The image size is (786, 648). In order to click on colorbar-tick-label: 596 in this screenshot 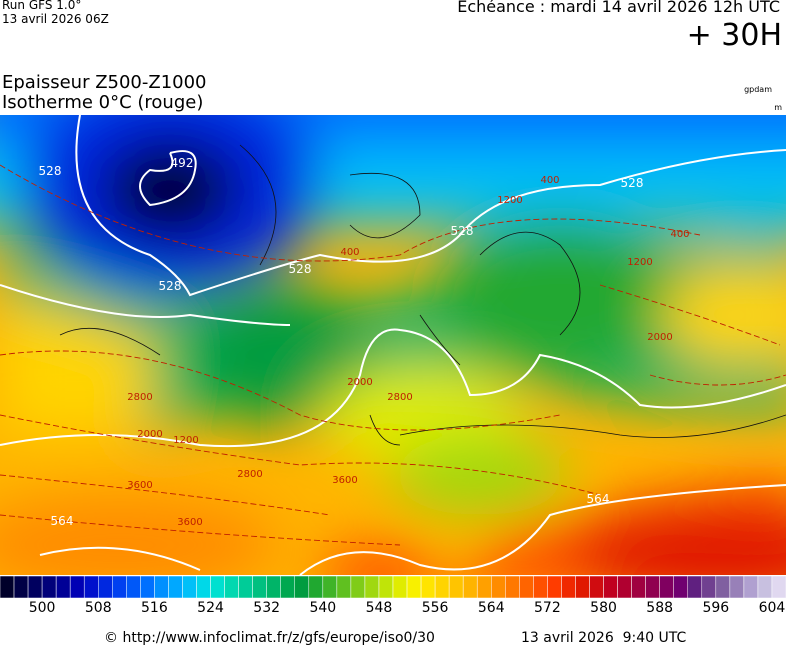, I will do `click(716, 608)`.